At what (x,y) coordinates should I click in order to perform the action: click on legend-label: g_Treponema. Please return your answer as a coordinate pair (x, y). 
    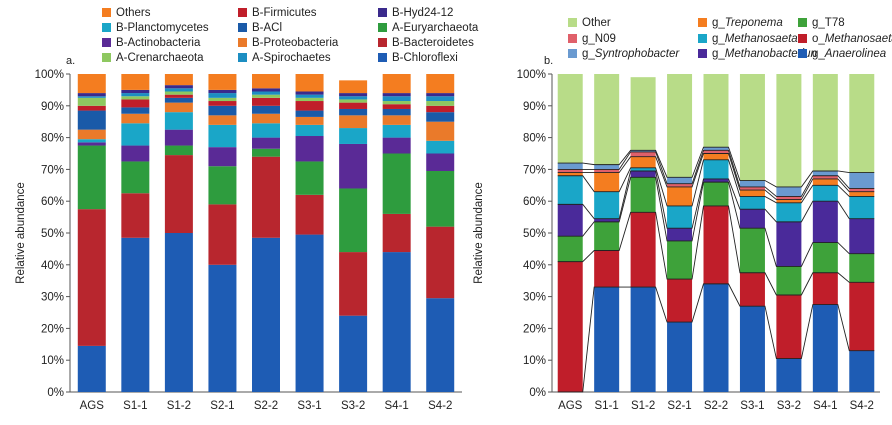
    Looking at the image, I should click on (747, 23).